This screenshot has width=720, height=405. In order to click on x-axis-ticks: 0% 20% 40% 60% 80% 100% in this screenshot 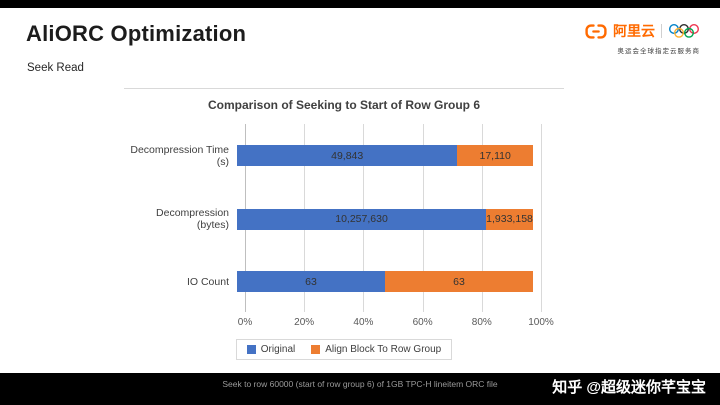, I will do `click(396, 324)`.